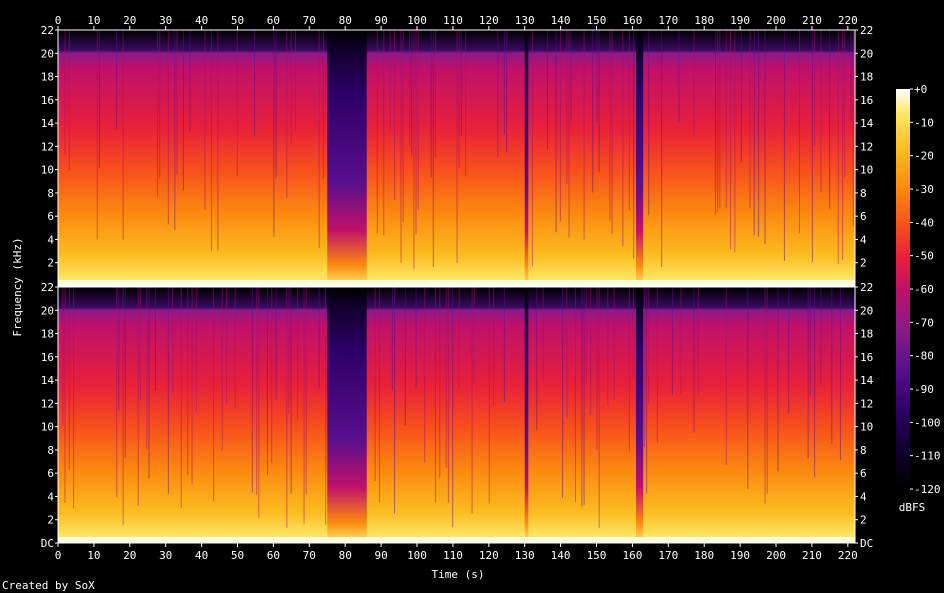 Image resolution: width=944 pixels, height=593 pixels. I want to click on x-tick-label: 110, so click(453, 20).